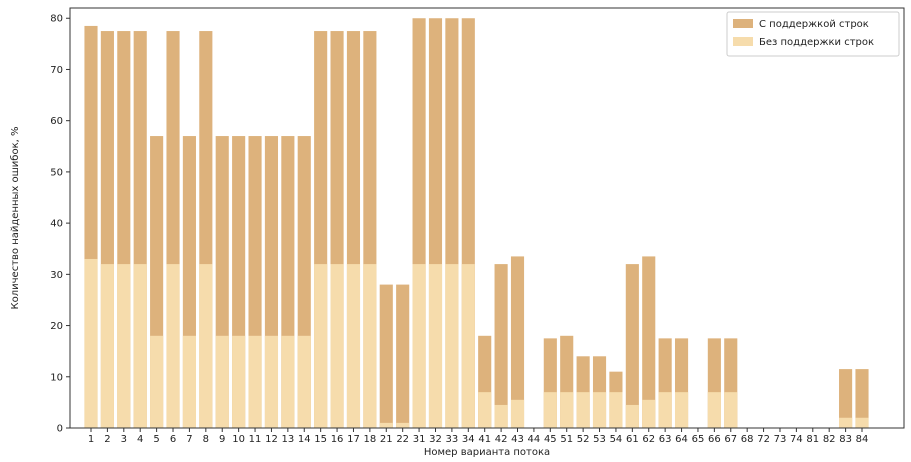  I want to click on x-tick-label: 34, so click(468, 439).